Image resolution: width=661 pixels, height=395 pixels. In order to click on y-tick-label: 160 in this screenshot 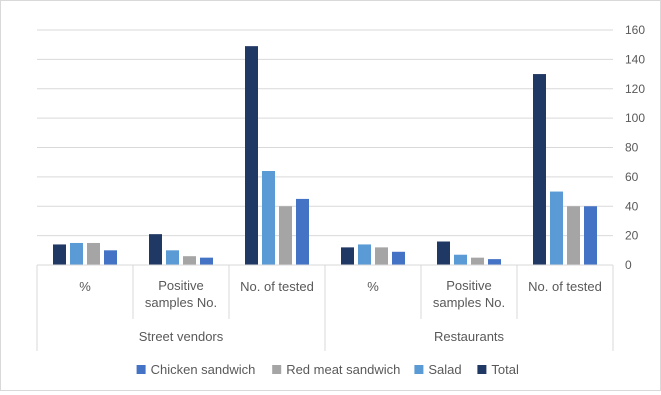, I will do `click(635, 30)`.